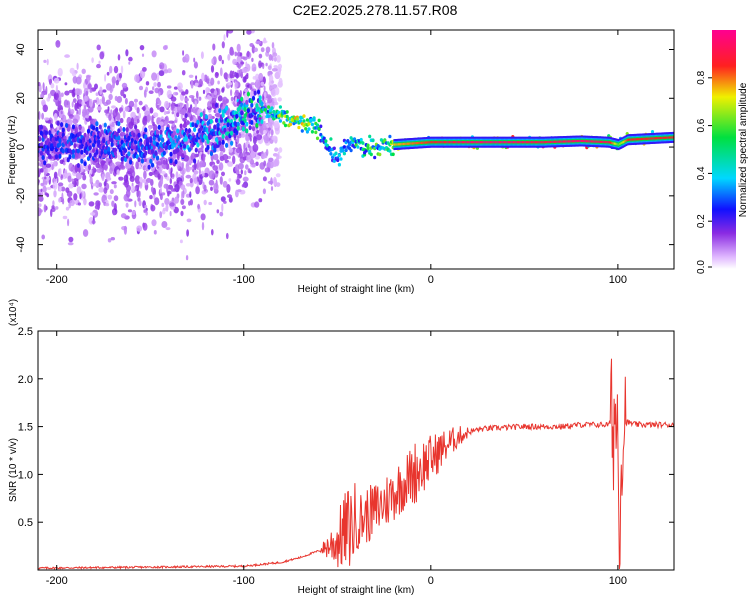  I want to click on y-tick-label: -20, so click(21, 196).